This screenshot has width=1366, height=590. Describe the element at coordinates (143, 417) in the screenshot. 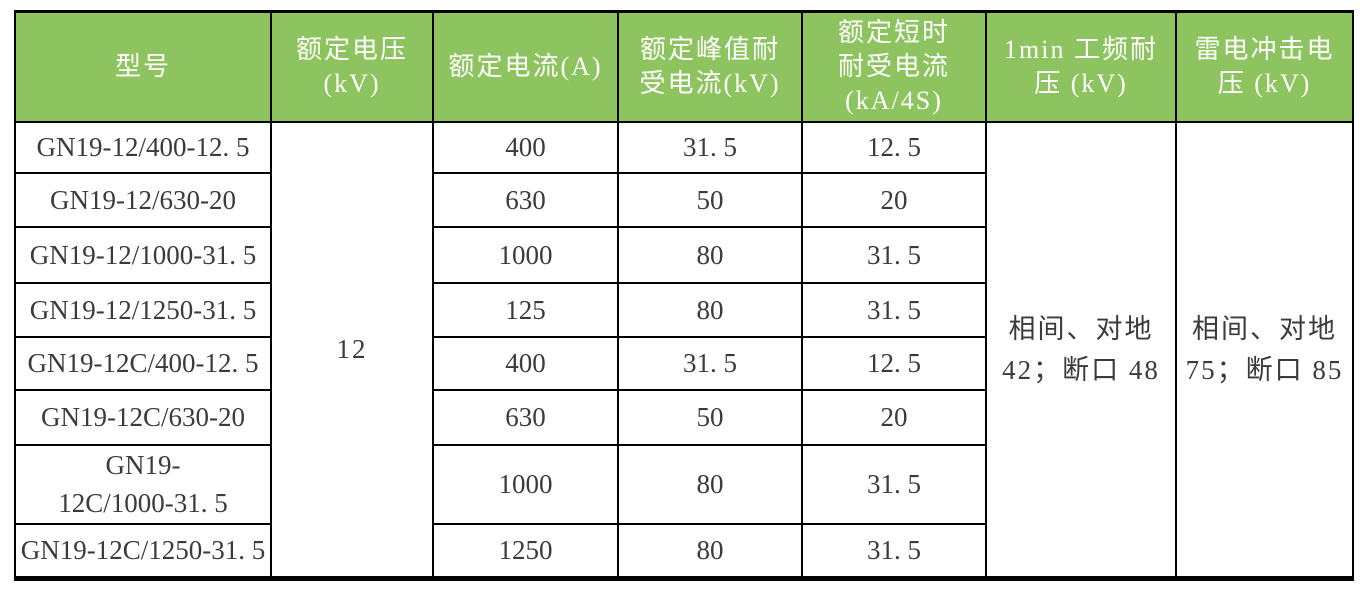

I see `model-cell: GN19-12C/630-20` at that location.